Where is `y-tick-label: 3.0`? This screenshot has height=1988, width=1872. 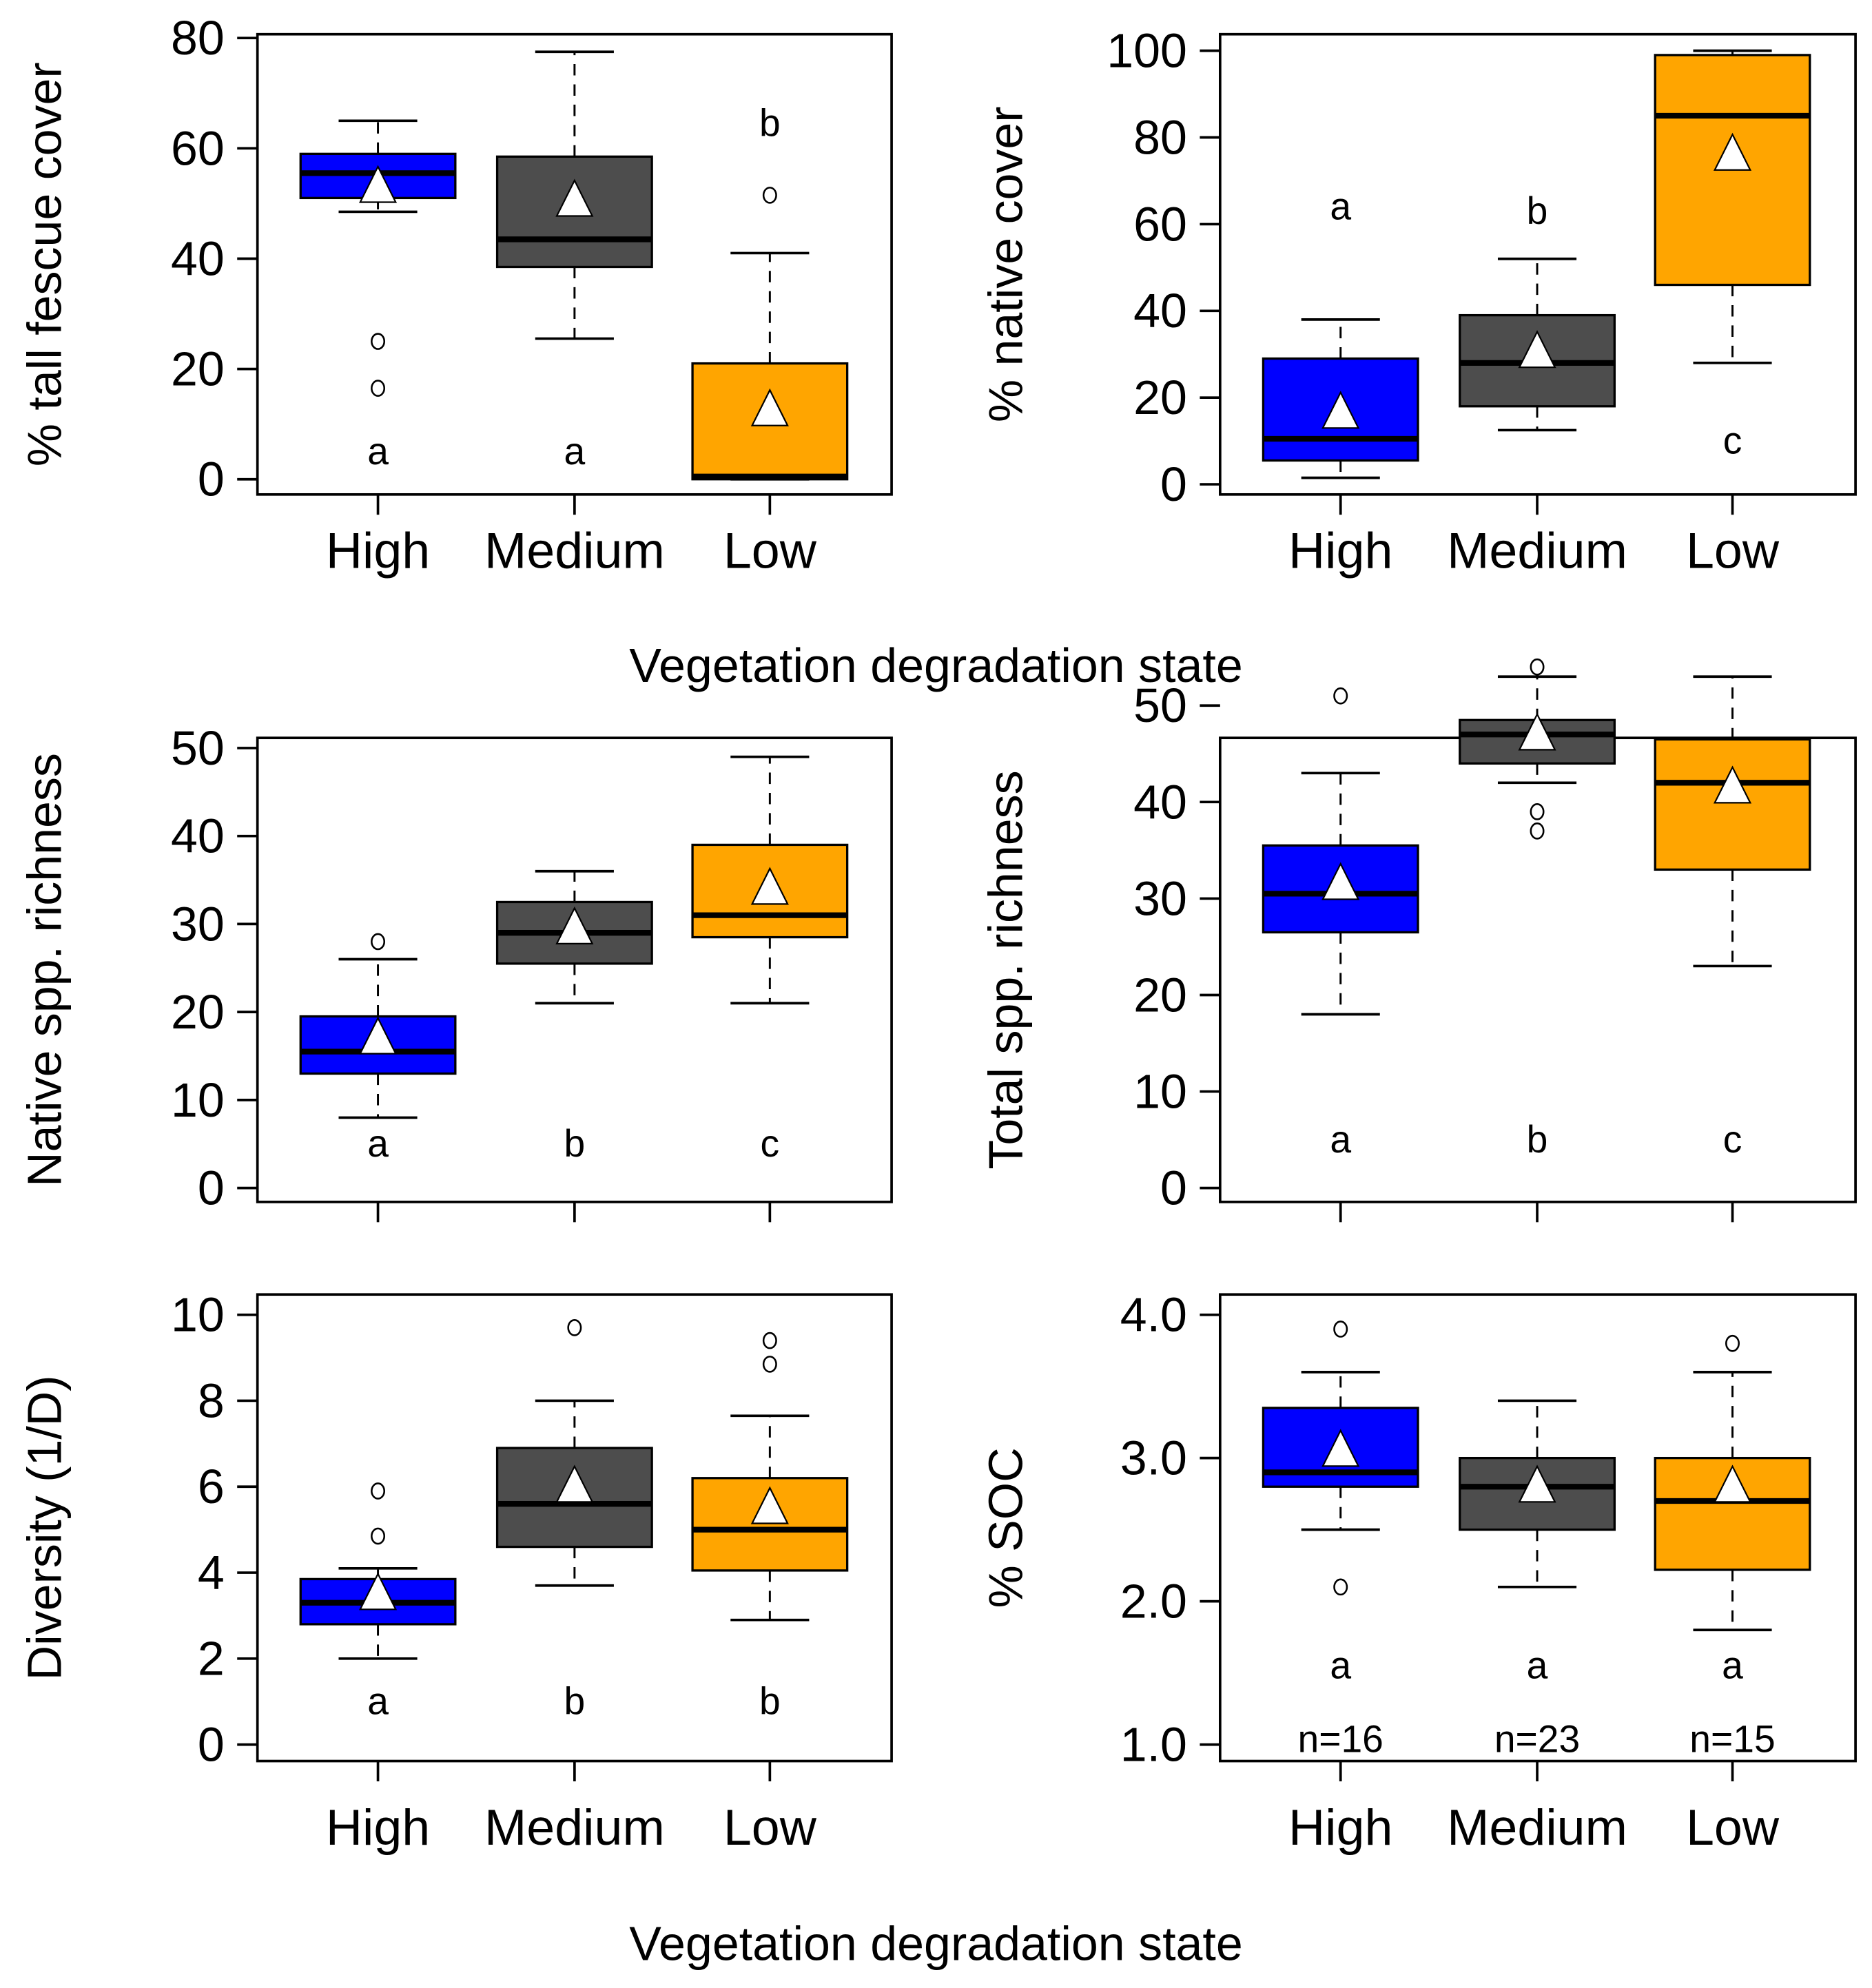 y-tick-label: 3.0 is located at coordinates (1153, 1458).